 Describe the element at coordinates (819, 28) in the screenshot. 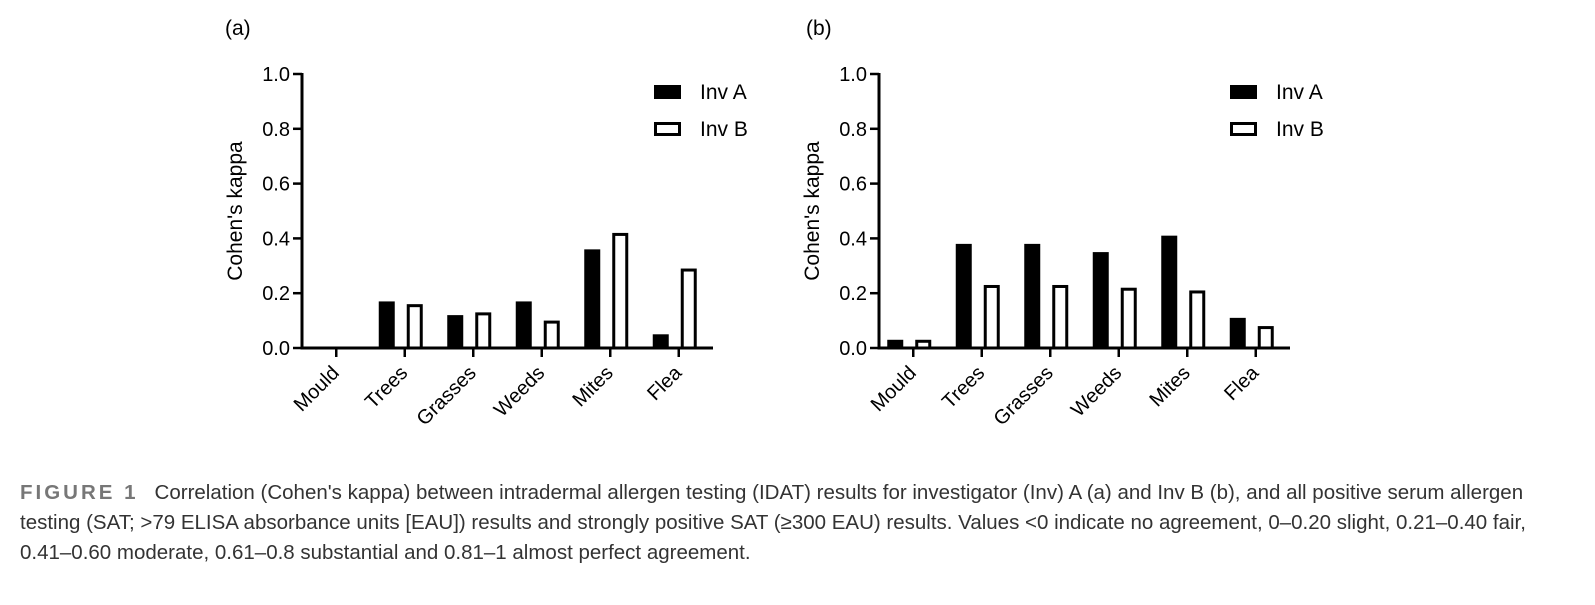

I see `panel-label: (b)` at that location.